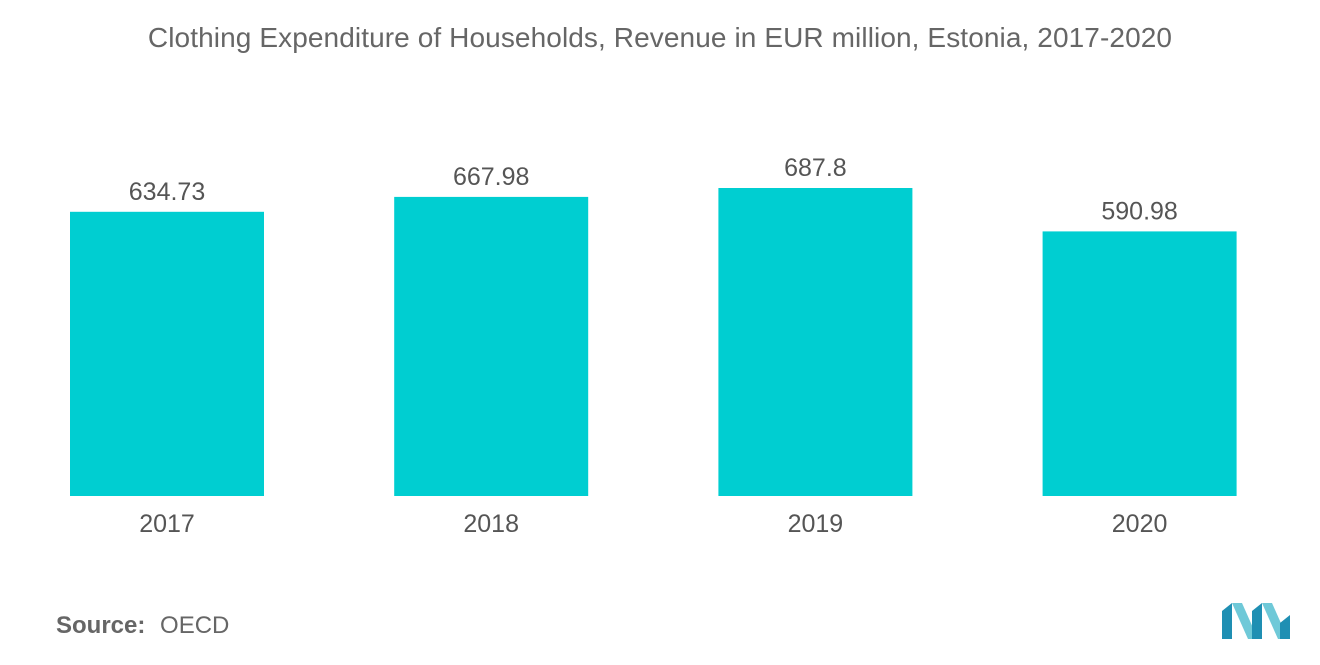  I want to click on data-label-2020: 590.98, so click(1139, 211).